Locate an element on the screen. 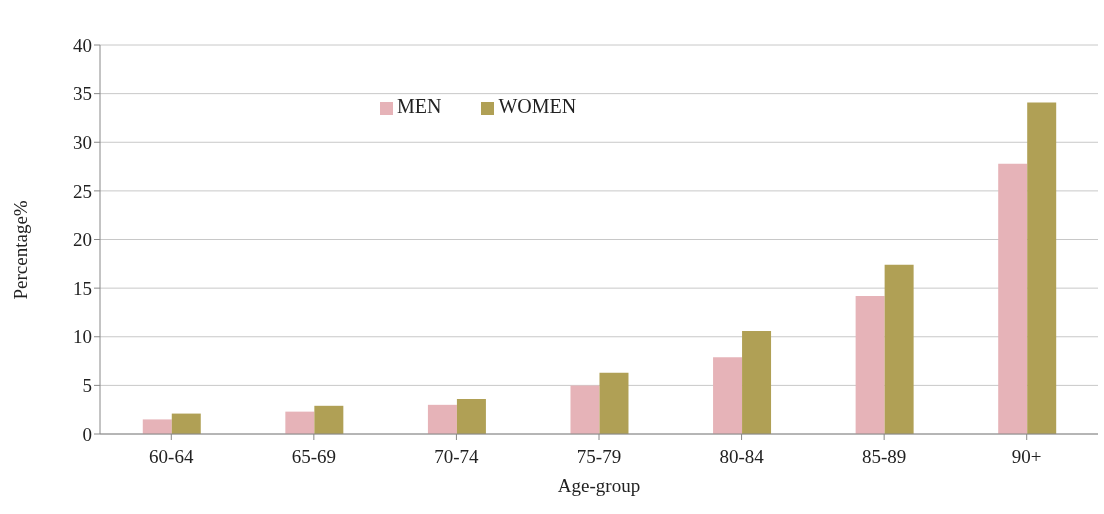 The image size is (1104, 514). x-tick-label: 85-89 is located at coordinates (884, 457).